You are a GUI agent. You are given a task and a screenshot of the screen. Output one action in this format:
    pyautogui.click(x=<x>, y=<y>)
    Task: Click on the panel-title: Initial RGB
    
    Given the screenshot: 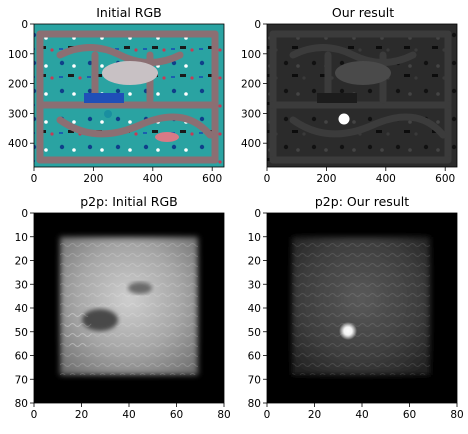 What is the action you would take?
    pyautogui.click(x=129, y=12)
    